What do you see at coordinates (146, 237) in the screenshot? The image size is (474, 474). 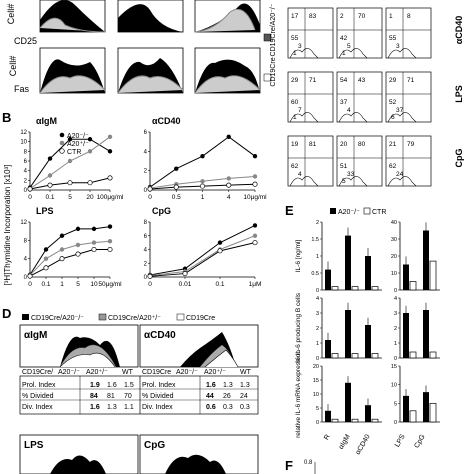 I see `y-tick-label: 6` at bounding box center [146, 237].